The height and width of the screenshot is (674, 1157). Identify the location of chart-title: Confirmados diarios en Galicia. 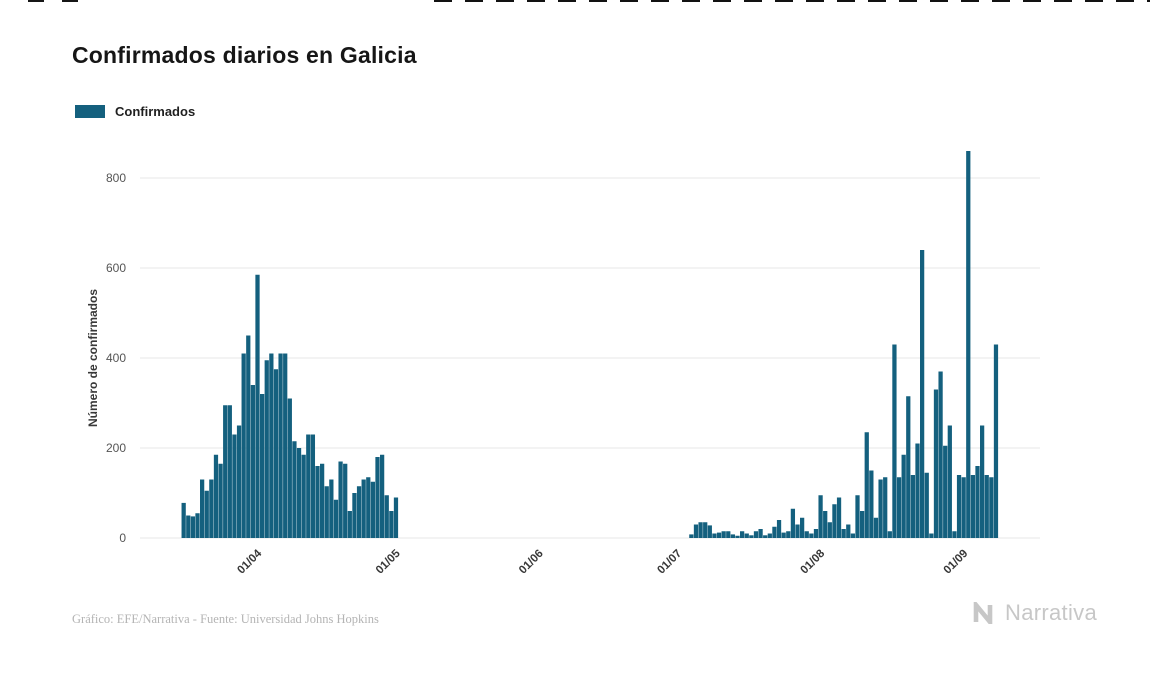
(244, 55).